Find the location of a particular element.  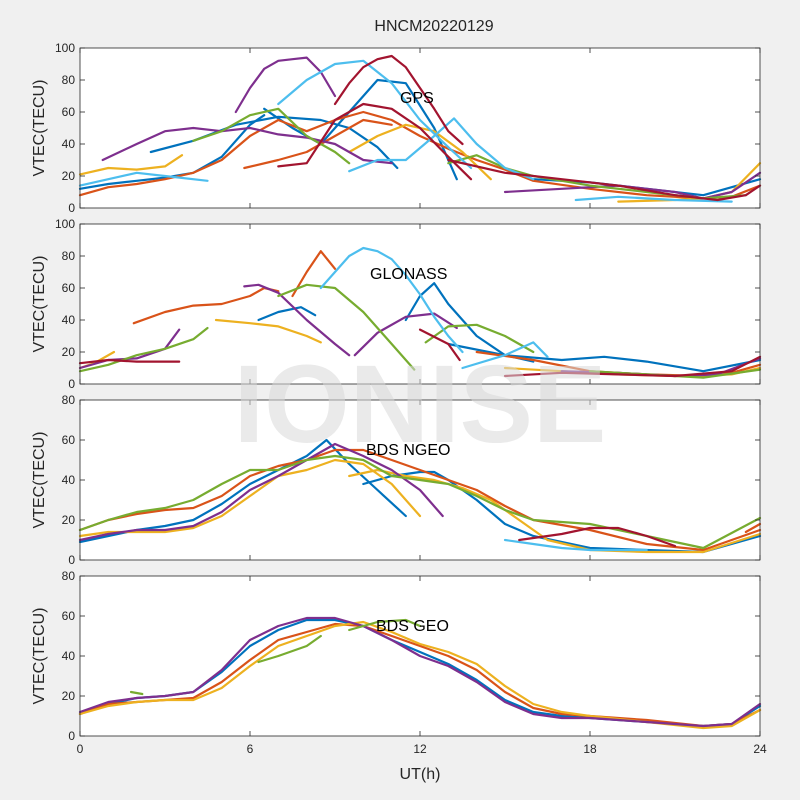

x-tick-label: 18 is located at coordinates (590, 749).